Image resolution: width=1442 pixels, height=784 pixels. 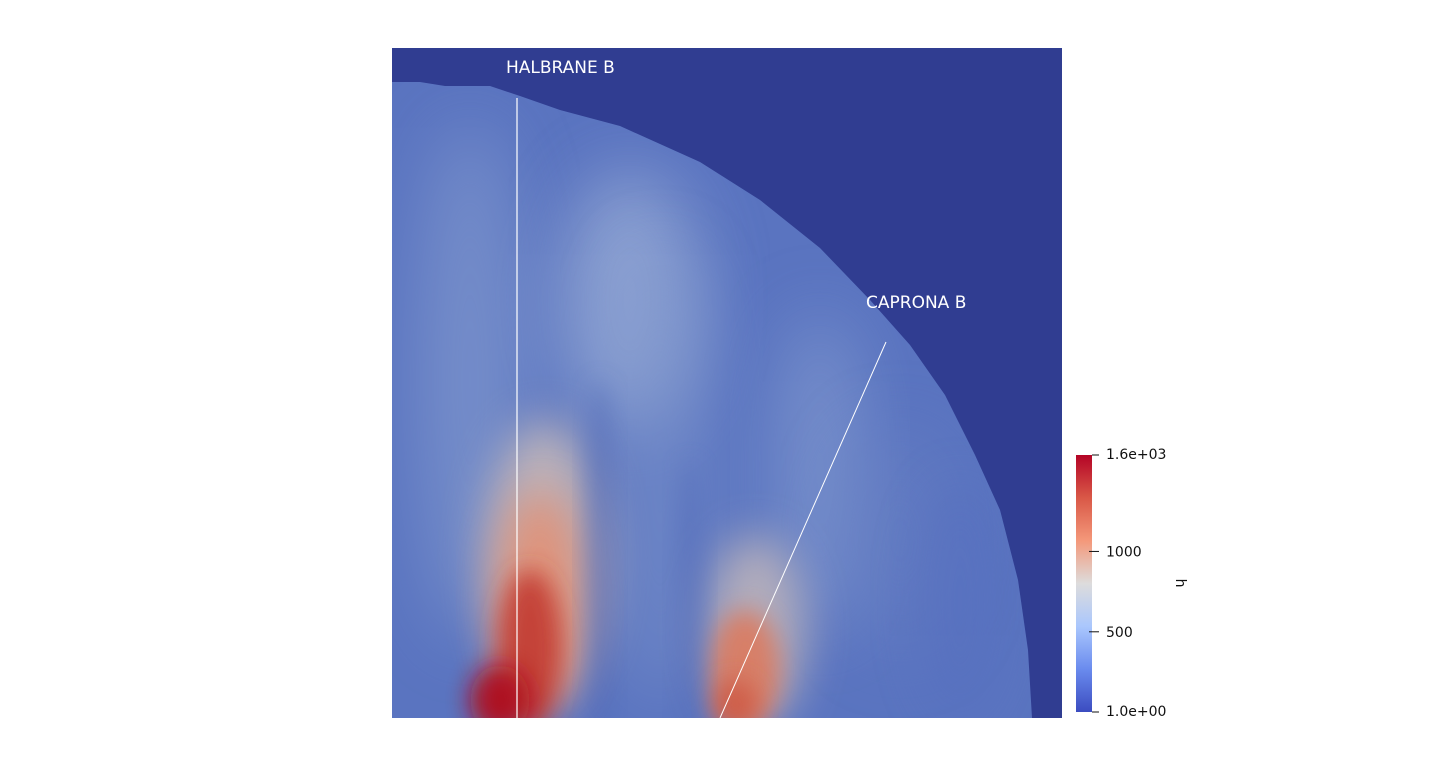 What do you see at coordinates (1136, 455) in the screenshot?
I see `colorbar-max-label: 1.6e+03` at bounding box center [1136, 455].